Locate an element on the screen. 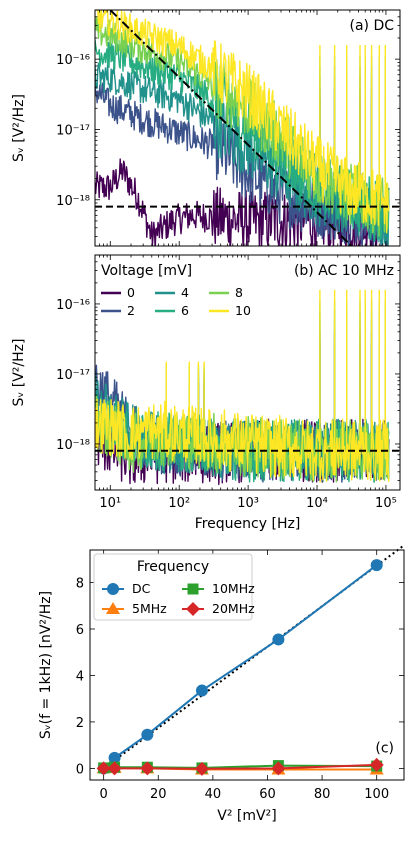  legend-label-5MHz: 5MHz is located at coordinates (149, 608).